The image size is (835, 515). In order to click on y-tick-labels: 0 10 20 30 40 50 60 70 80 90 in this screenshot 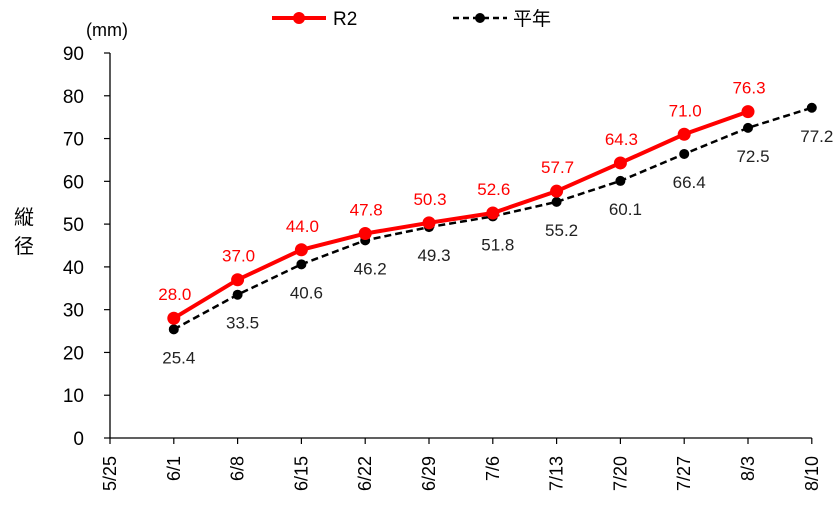, I will do `click(73, 247)`.